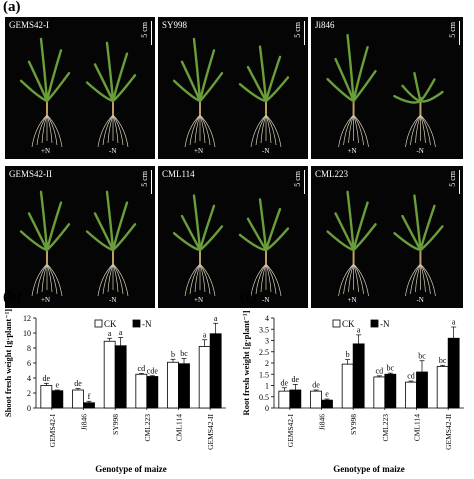 The width and height of the screenshot is (474, 479). I want to click on legend-label-ck: CK, so click(110, 324).